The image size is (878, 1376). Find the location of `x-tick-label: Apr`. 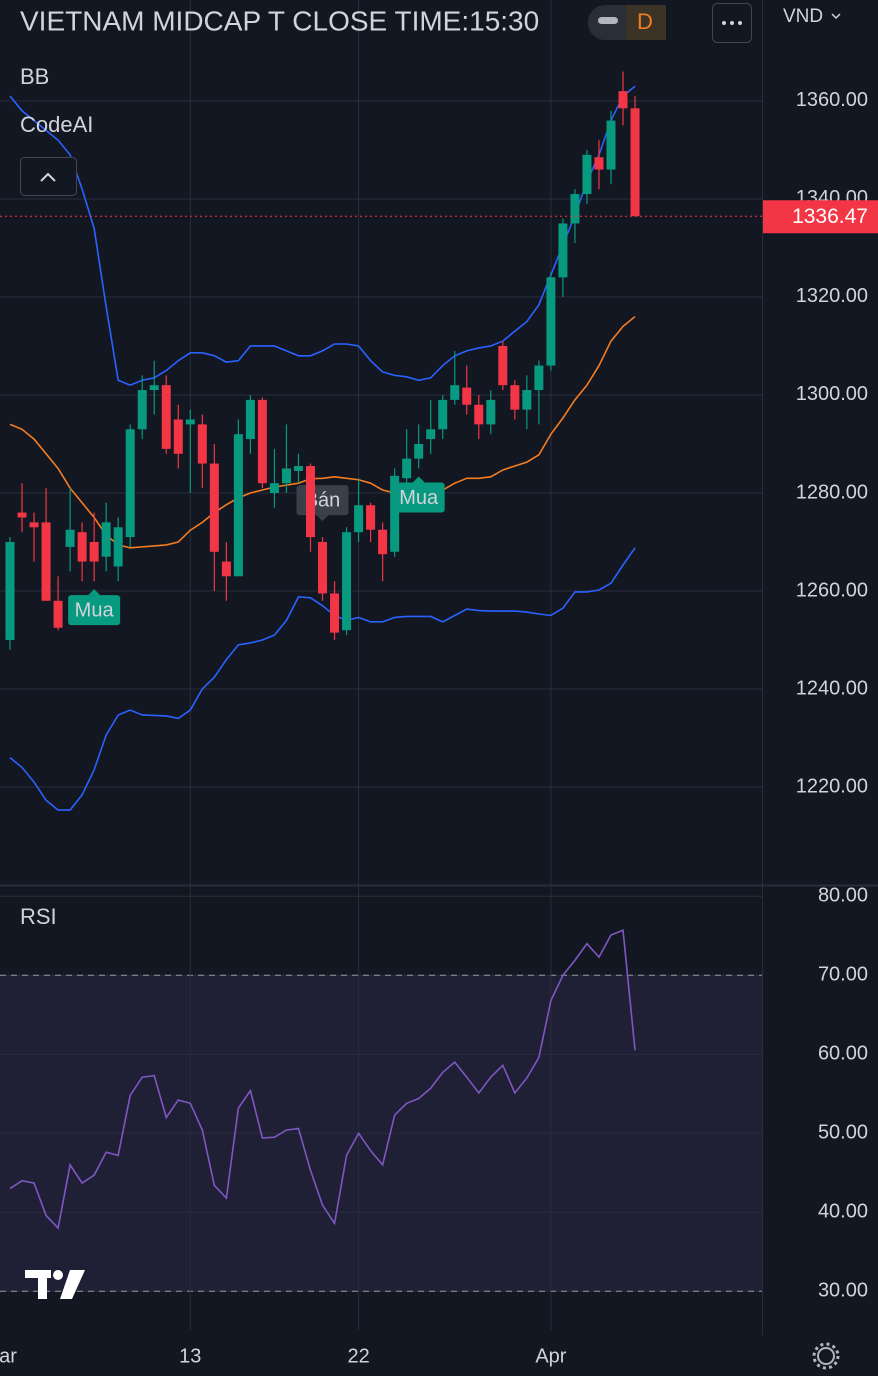

x-tick-label: Apr is located at coordinates (550, 1356).